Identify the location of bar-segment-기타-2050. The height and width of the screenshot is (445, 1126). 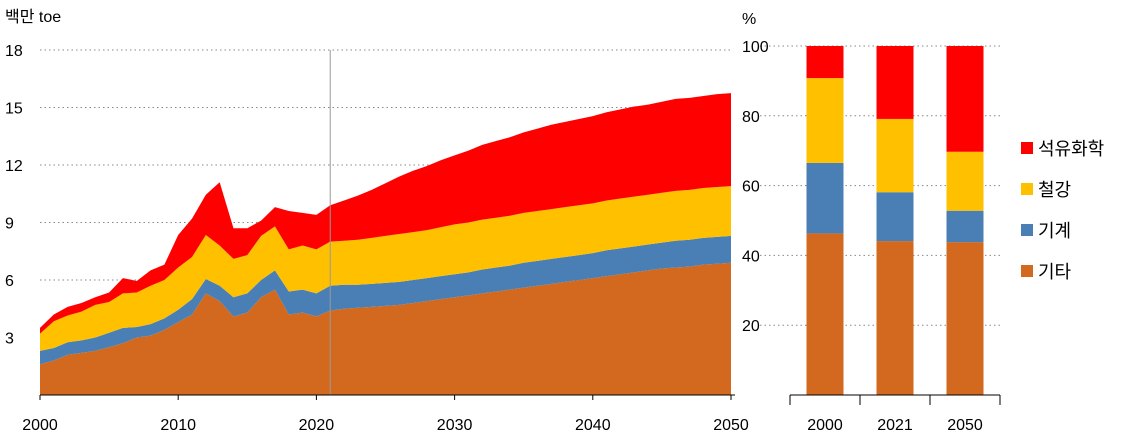
(965, 318).